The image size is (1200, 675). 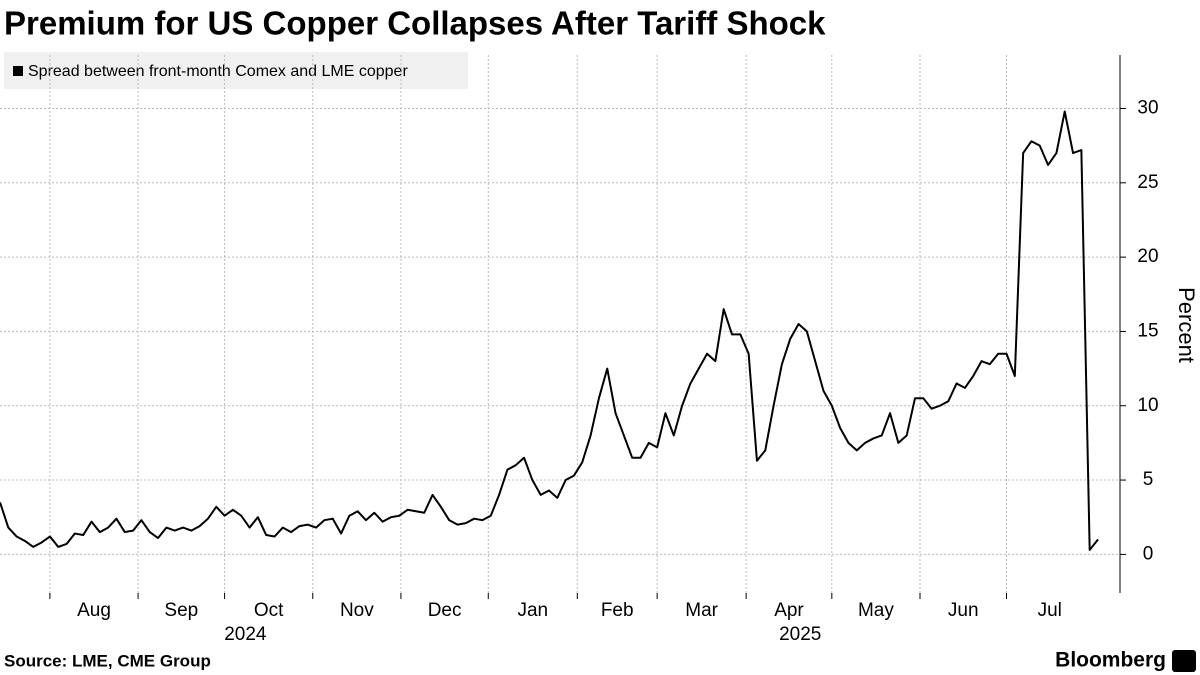 I want to click on y-tick-label: 20, so click(x=1147, y=256).